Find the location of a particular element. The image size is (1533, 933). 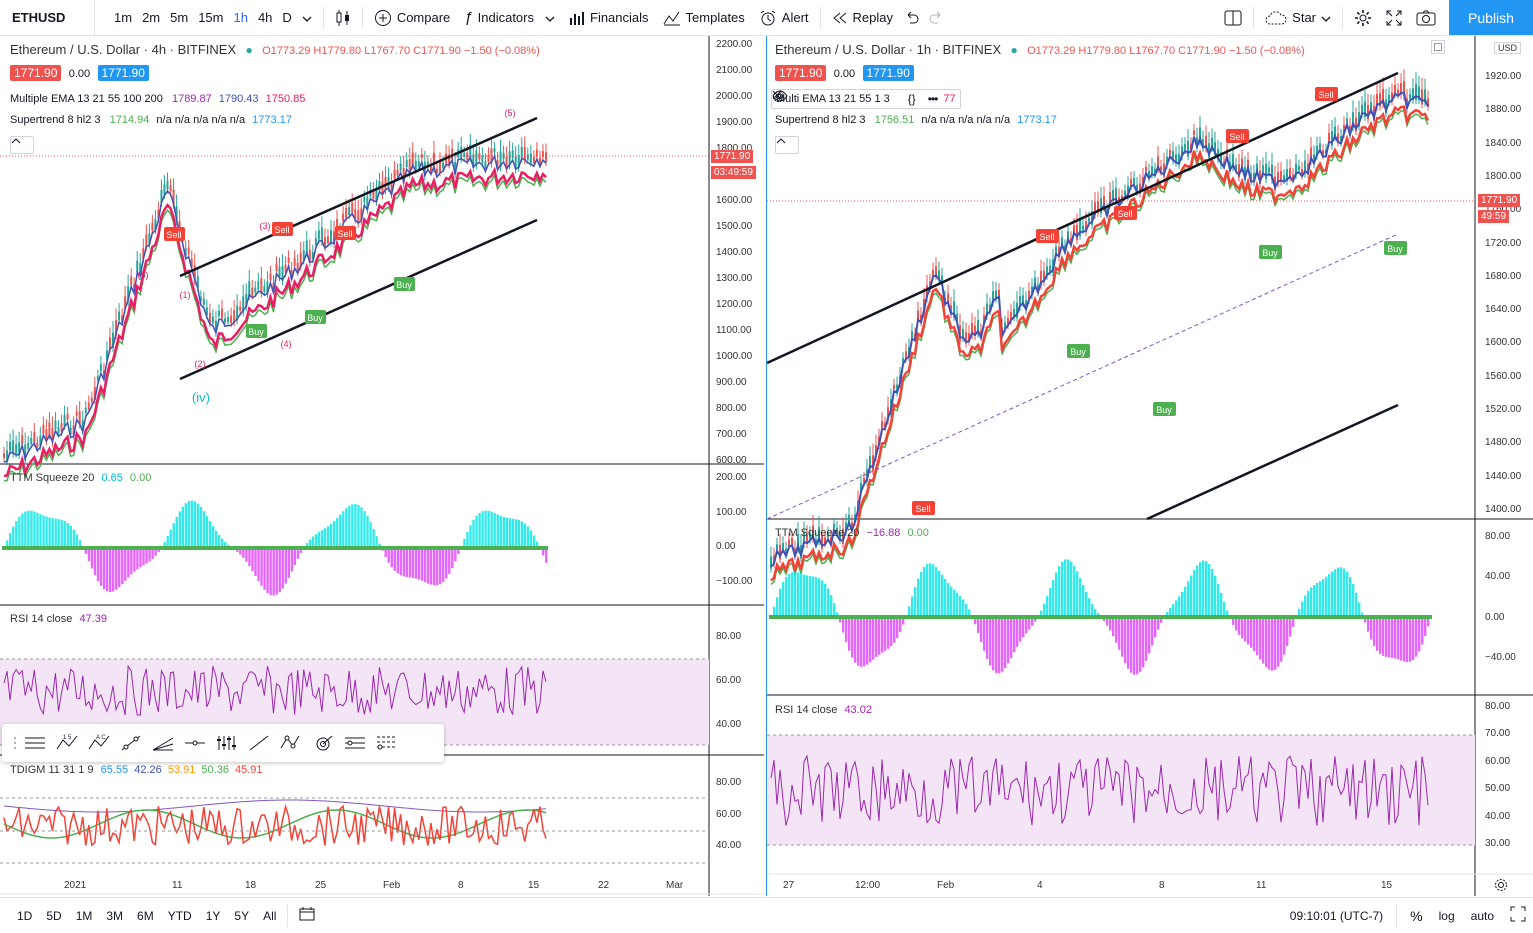

calendar-icon is located at coordinates (307, 917).